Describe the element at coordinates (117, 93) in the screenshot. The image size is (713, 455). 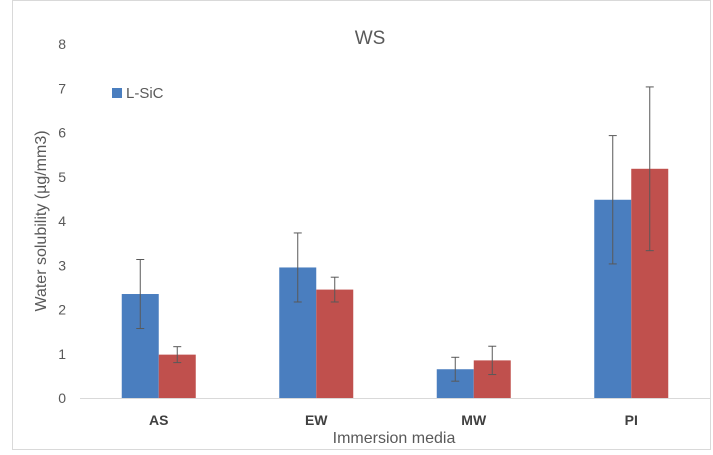
I see `legend-swatch-l-sic` at that location.